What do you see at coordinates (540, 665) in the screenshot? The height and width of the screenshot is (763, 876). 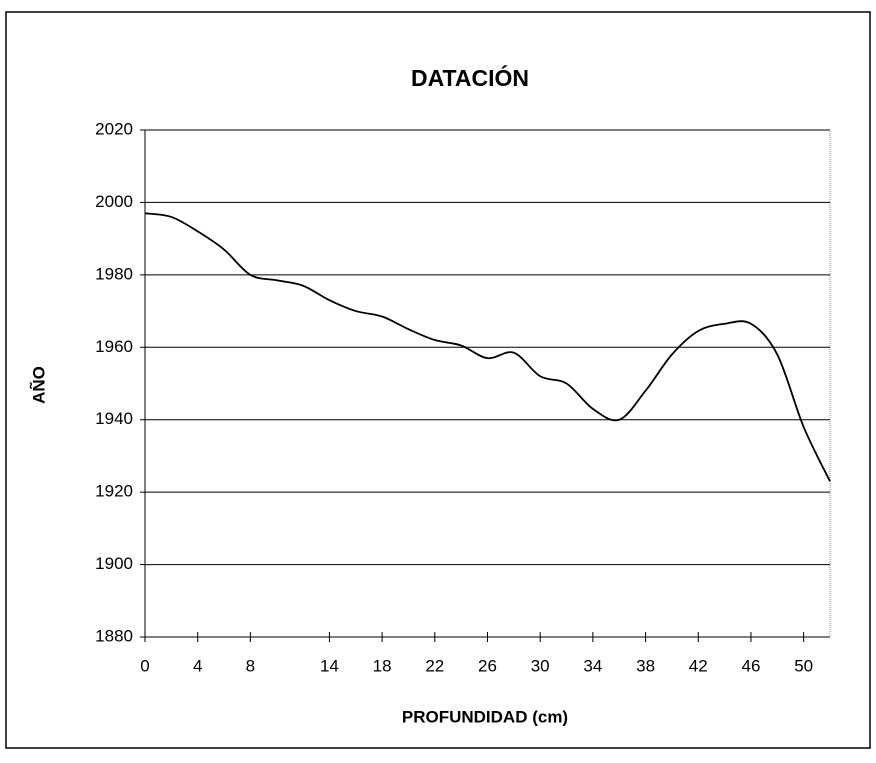 I see `x-tick-label: 30` at bounding box center [540, 665].